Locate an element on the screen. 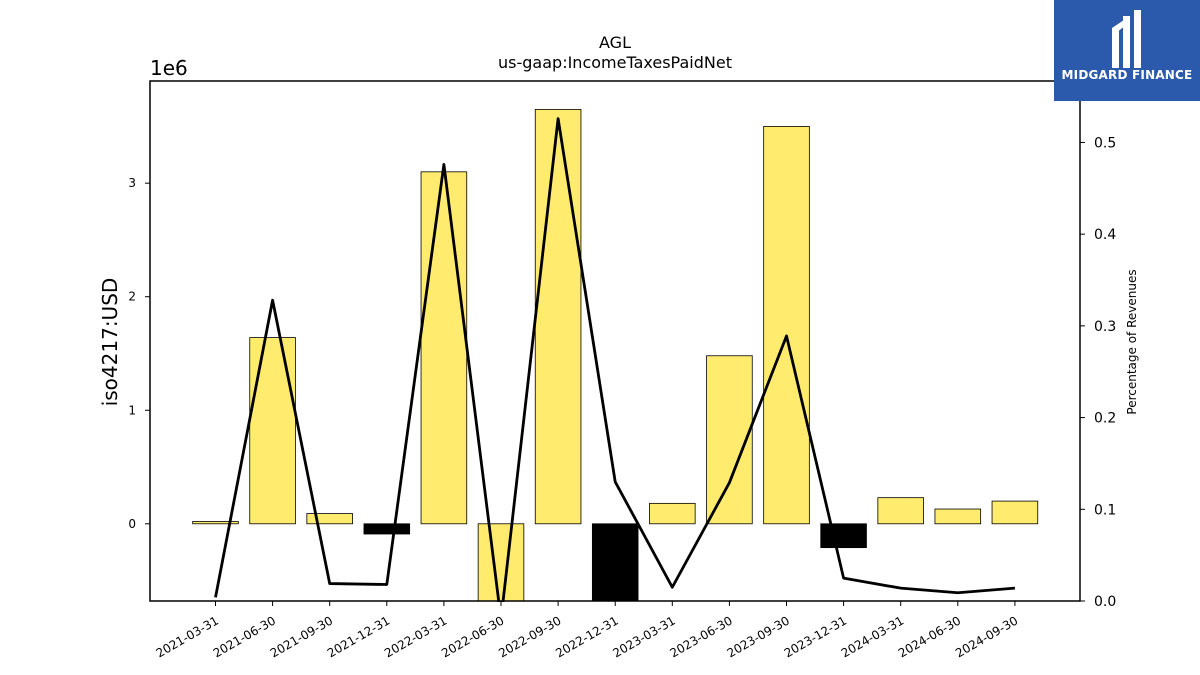 The width and height of the screenshot is (1200, 675). brand-logo: MIDGARD FINANCE is located at coordinates (1127, 50).